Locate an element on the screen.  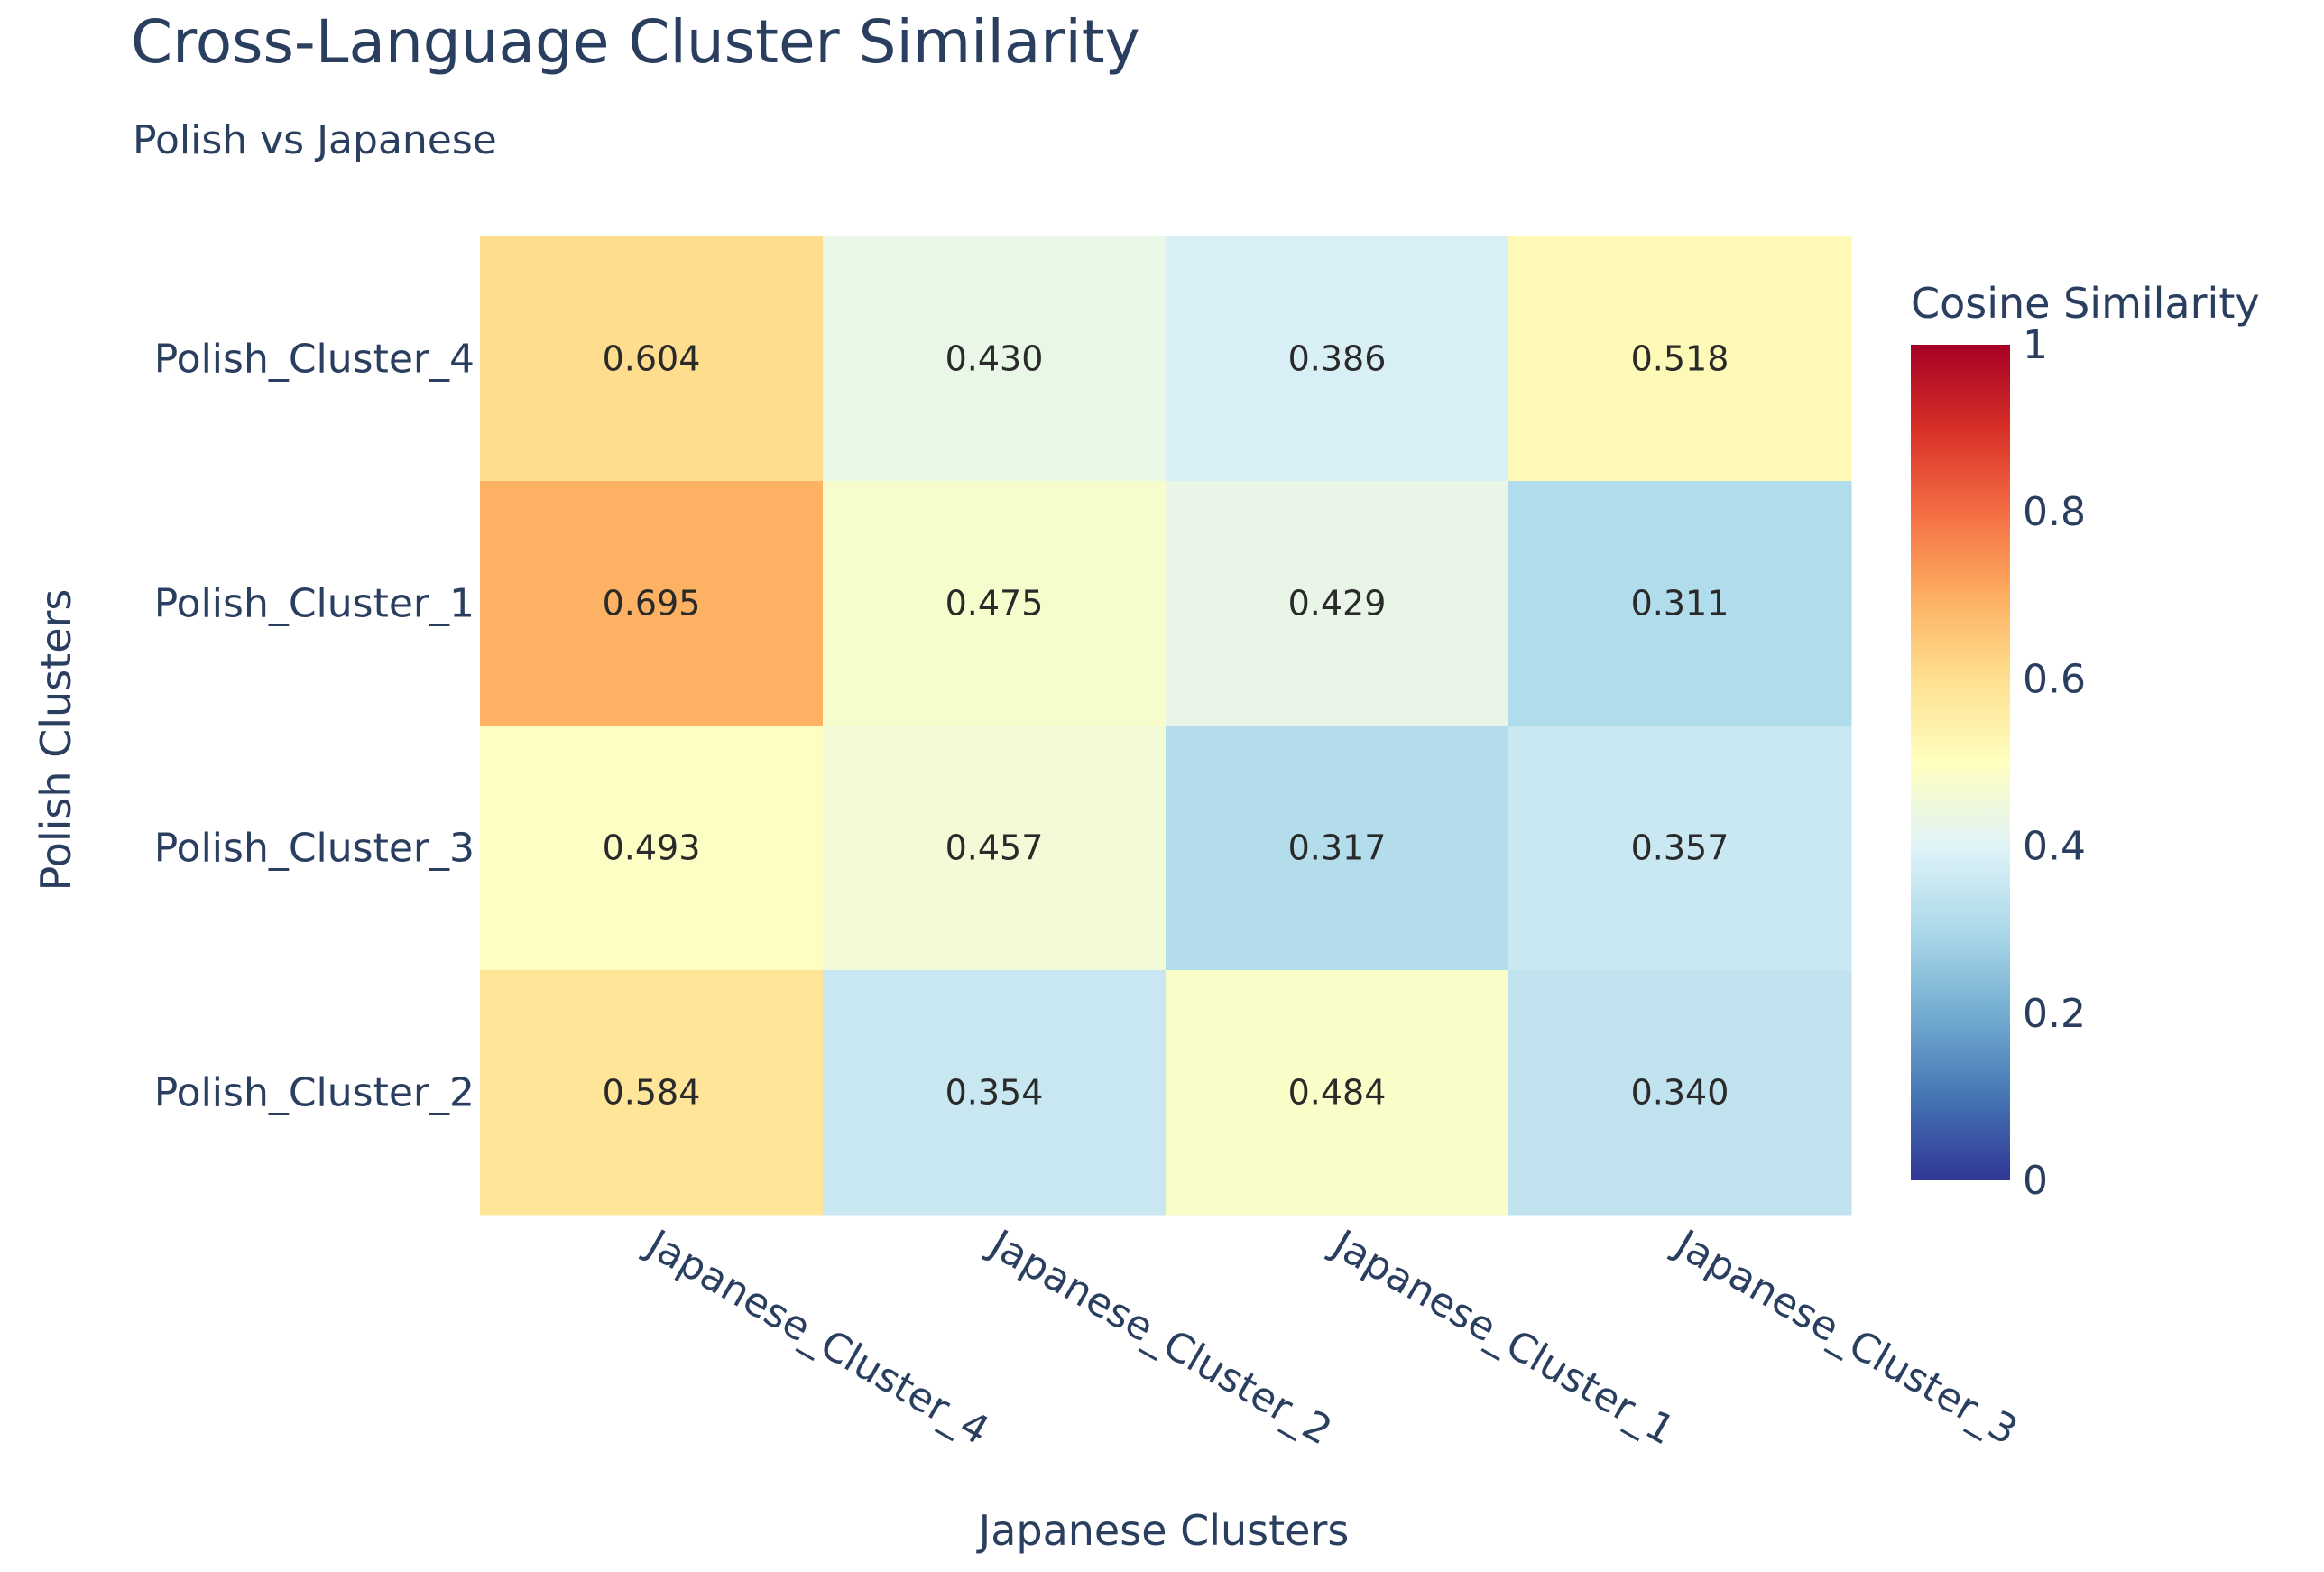
y-axis-title: Polish Clusters is located at coordinates (56, 740).